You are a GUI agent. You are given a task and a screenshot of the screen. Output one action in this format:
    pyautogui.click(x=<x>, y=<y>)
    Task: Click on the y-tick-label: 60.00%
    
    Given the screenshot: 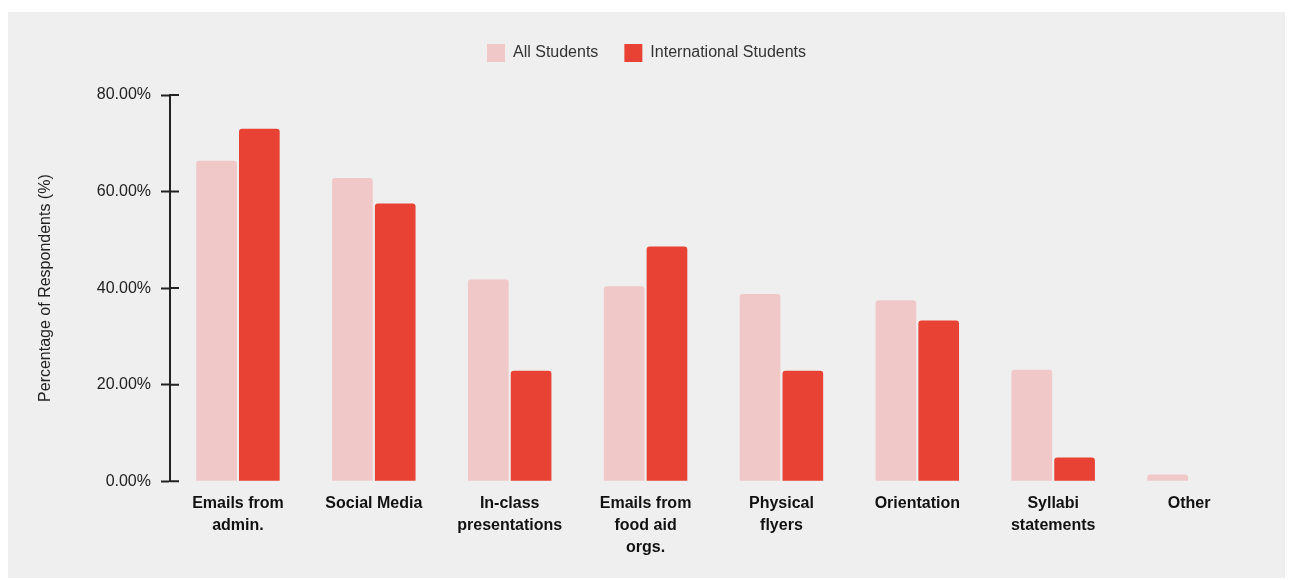 What is the action you would take?
    pyautogui.click(x=123, y=190)
    